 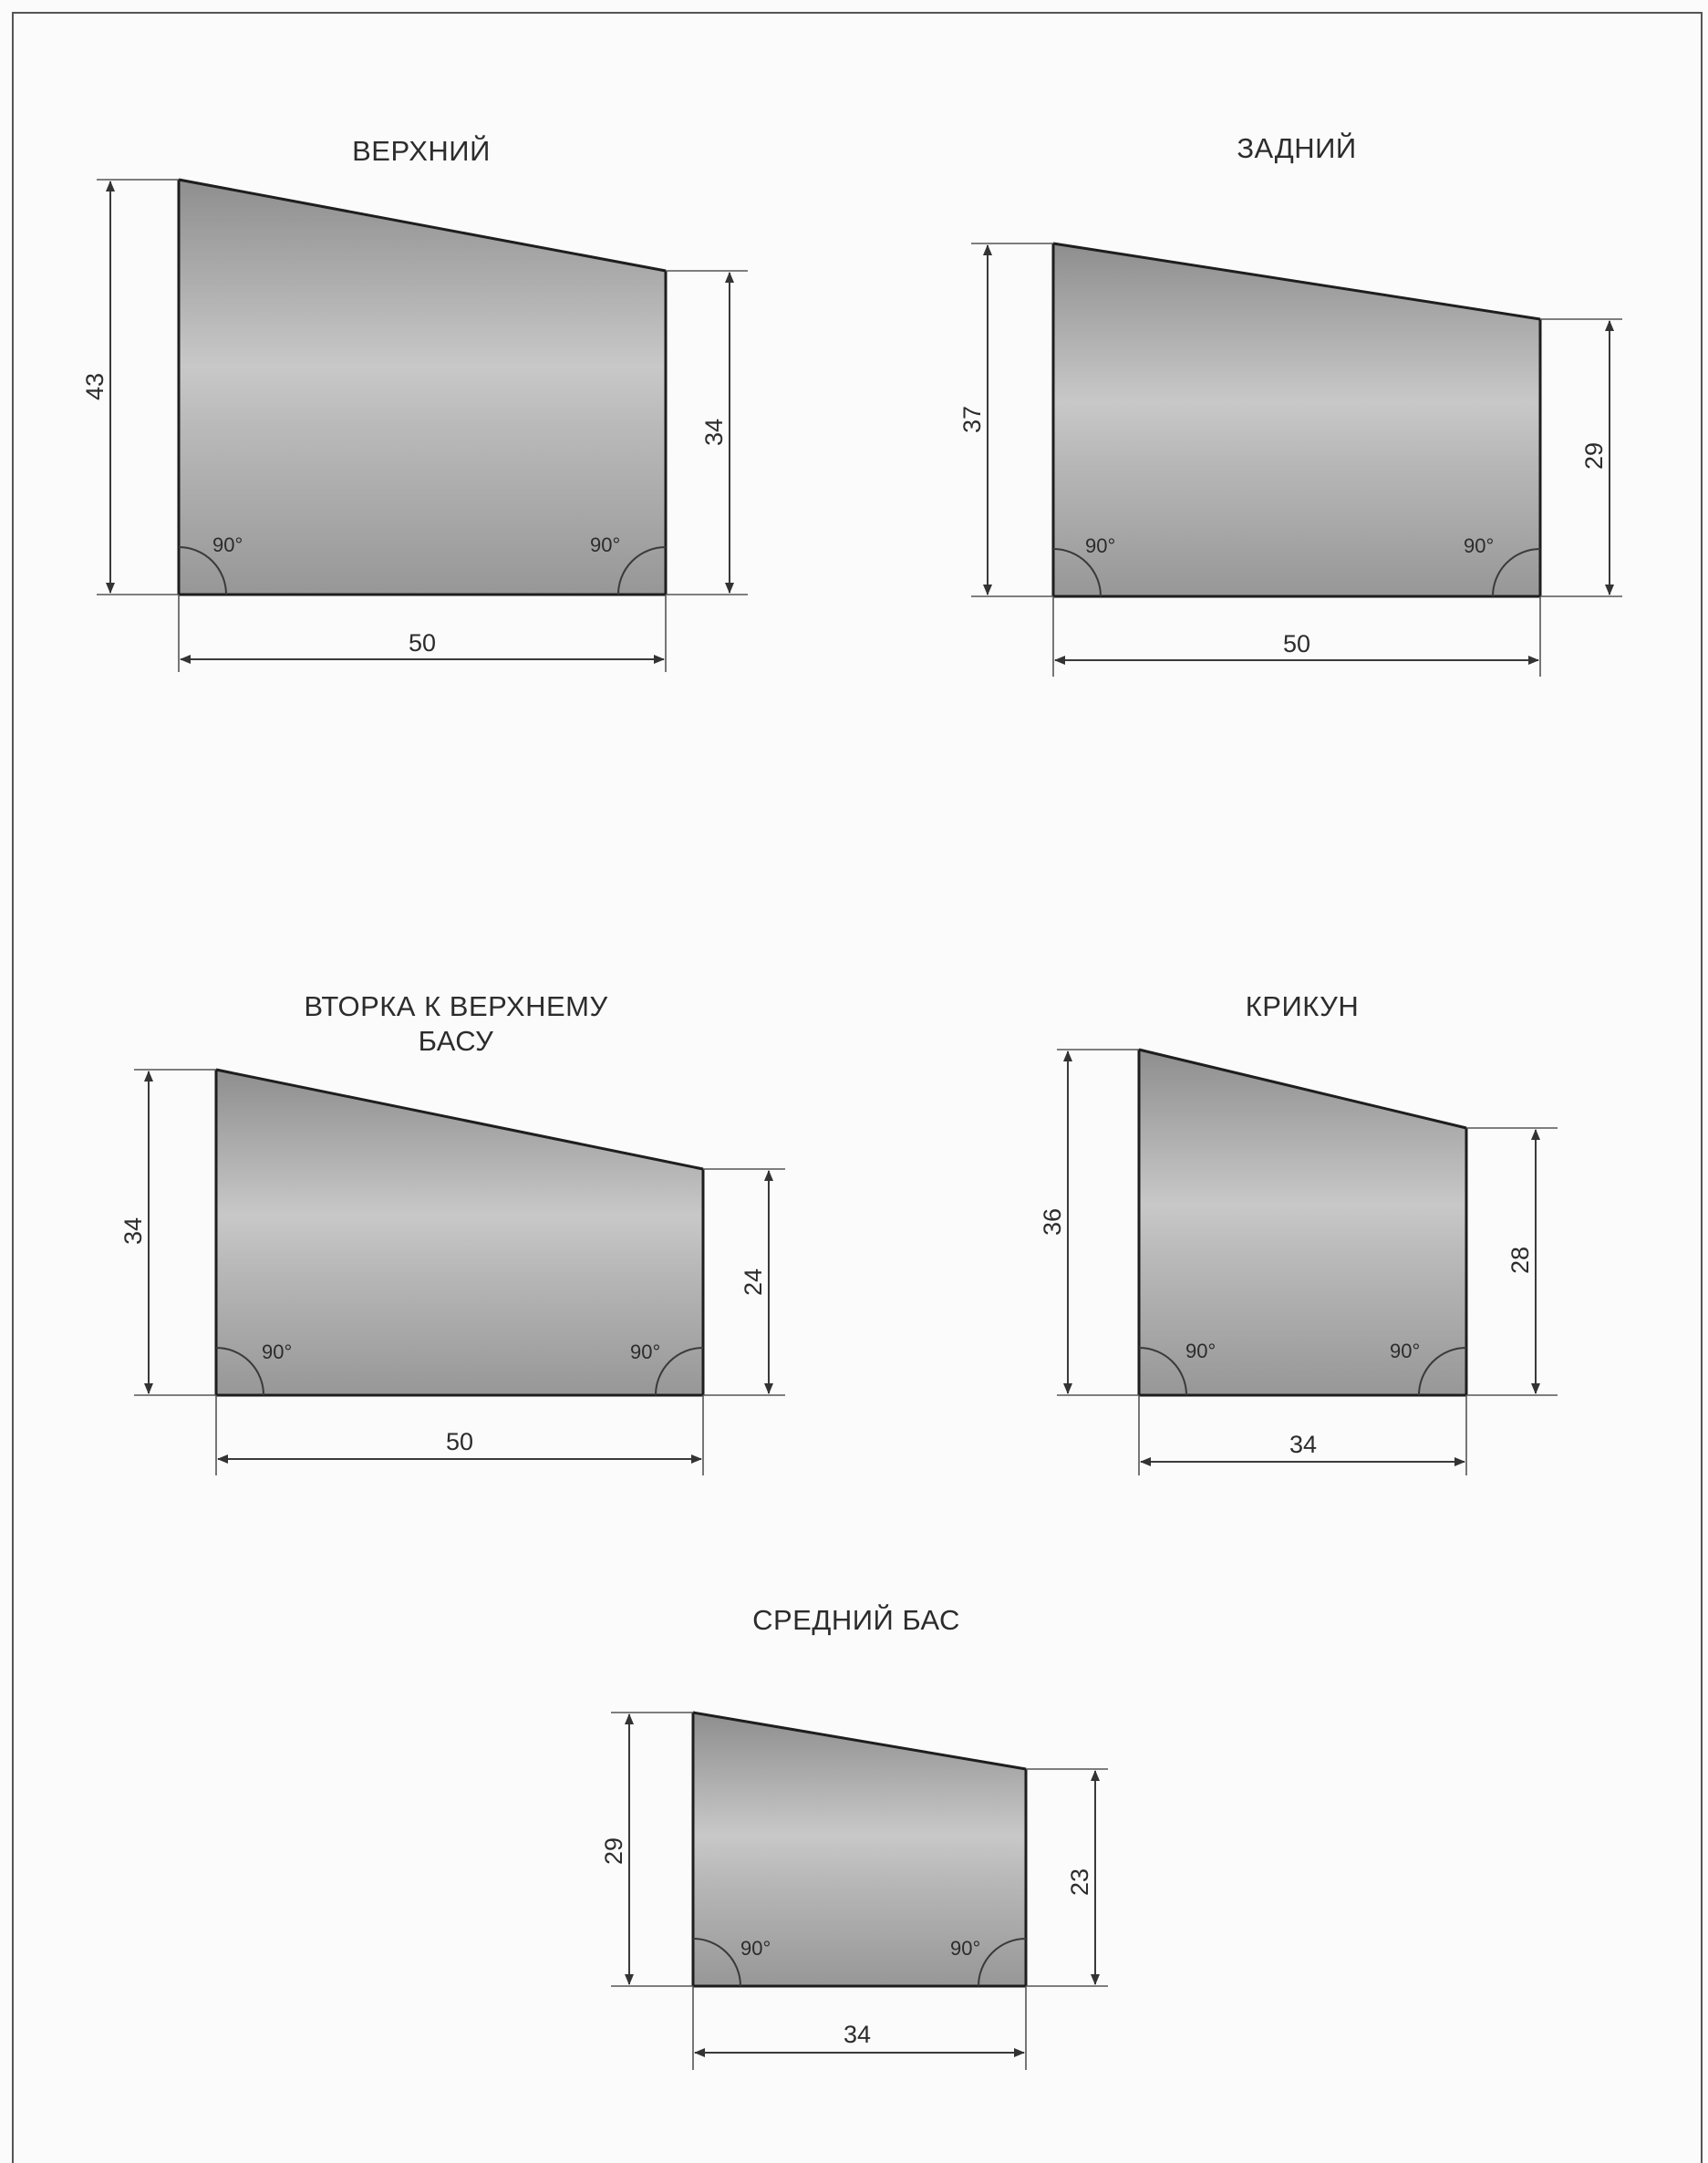 What do you see at coordinates (1079, 1882) in the screenshot?
I see `right-height-label: 23` at bounding box center [1079, 1882].